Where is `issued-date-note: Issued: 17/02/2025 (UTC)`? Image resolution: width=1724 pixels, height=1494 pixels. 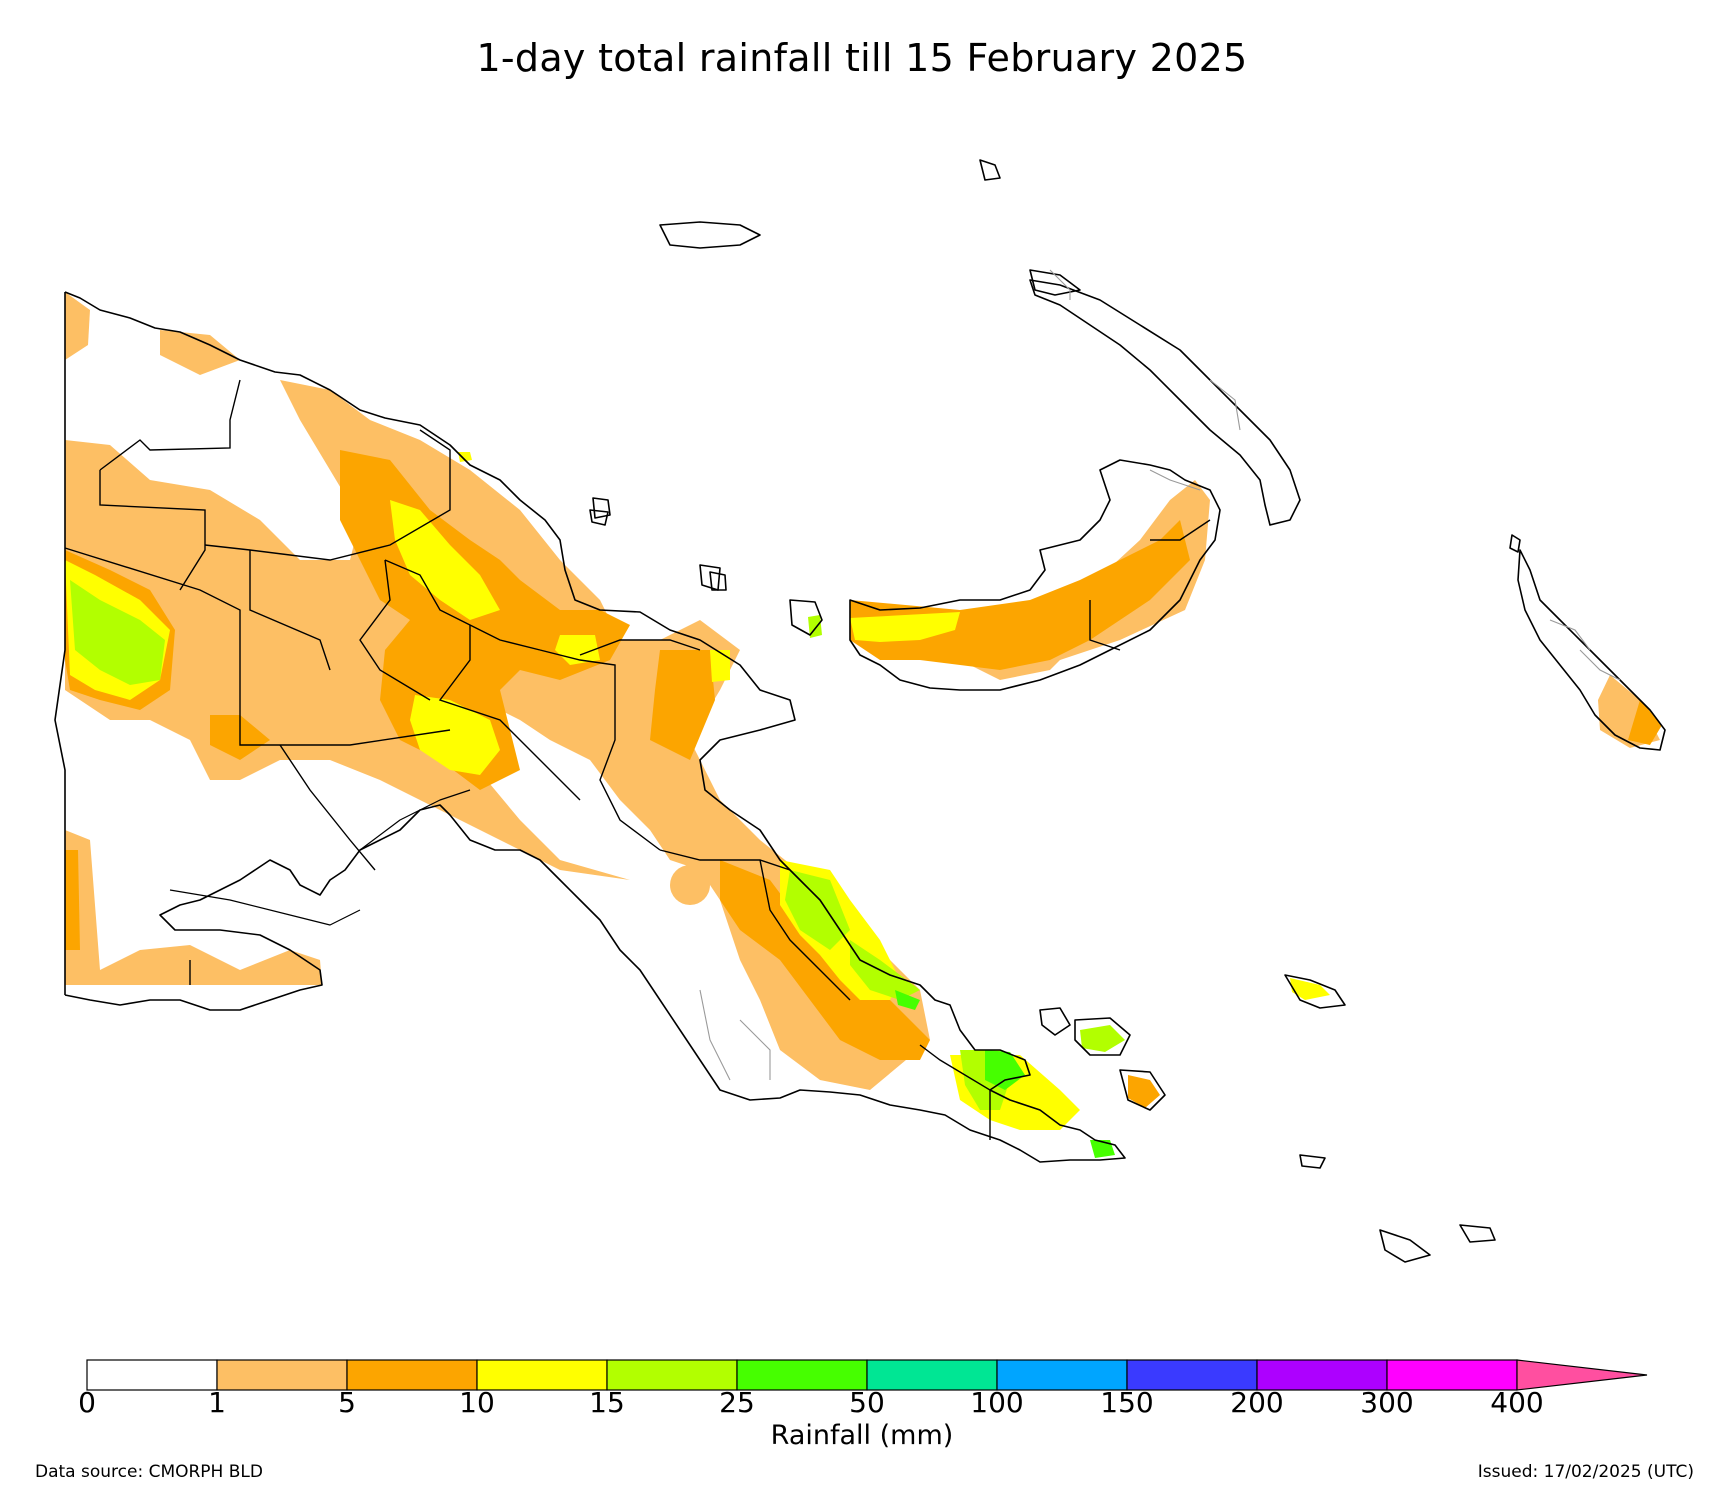
issued-date-note: Issued: 17/02/2025 (UTC) is located at coordinates (1585, 1472).